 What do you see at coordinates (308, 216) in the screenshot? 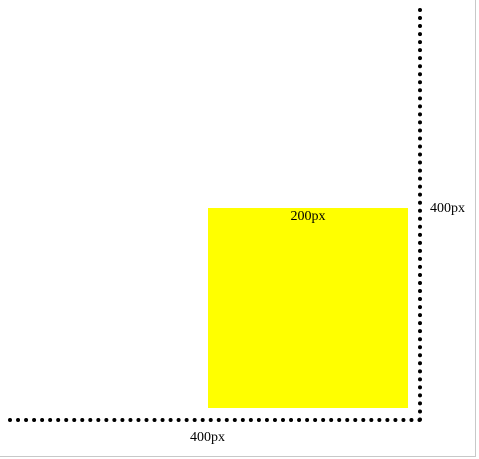
I see `square-label: 200px` at bounding box center [308, 216].